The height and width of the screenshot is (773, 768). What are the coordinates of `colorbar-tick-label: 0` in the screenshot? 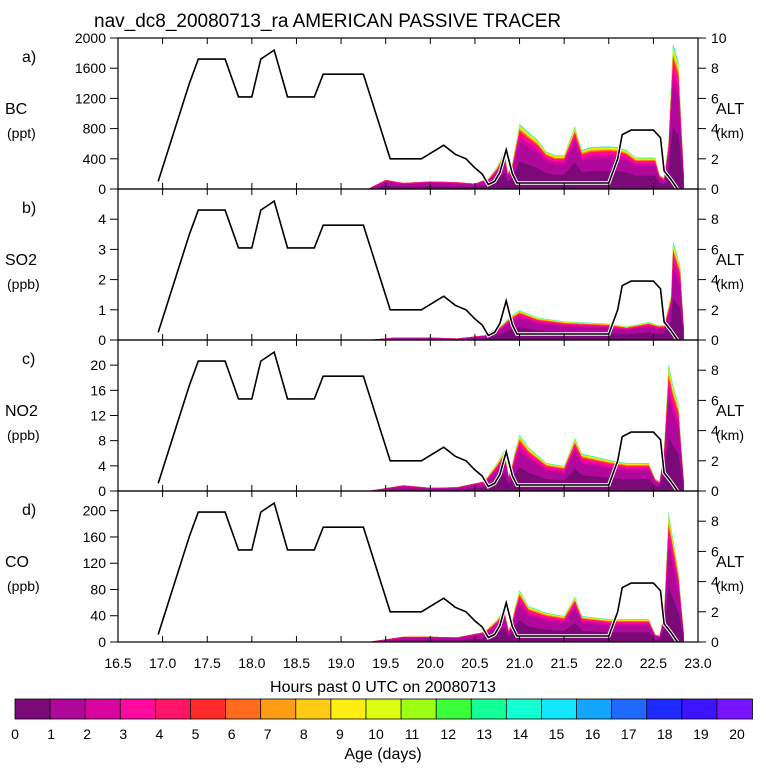 It's located at (15, 734).